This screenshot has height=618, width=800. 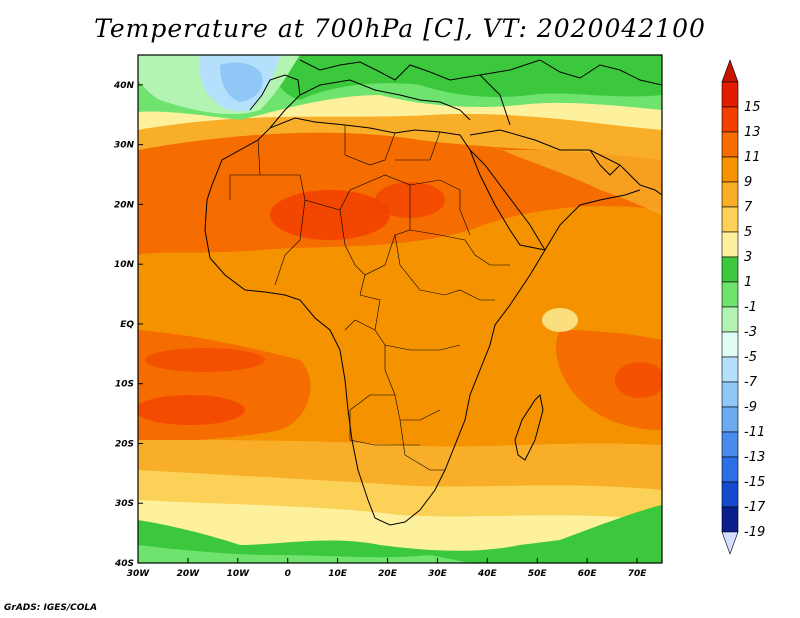 I want to click on field-hotspot-sahel, so click(x=330, y=215).